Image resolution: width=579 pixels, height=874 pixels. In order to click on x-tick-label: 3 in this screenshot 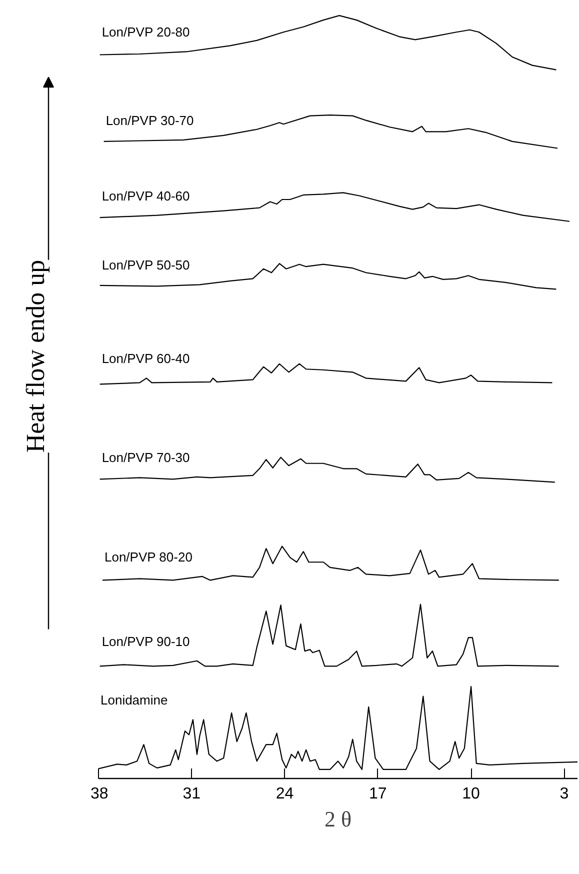, I will do `click(564, 794)`.